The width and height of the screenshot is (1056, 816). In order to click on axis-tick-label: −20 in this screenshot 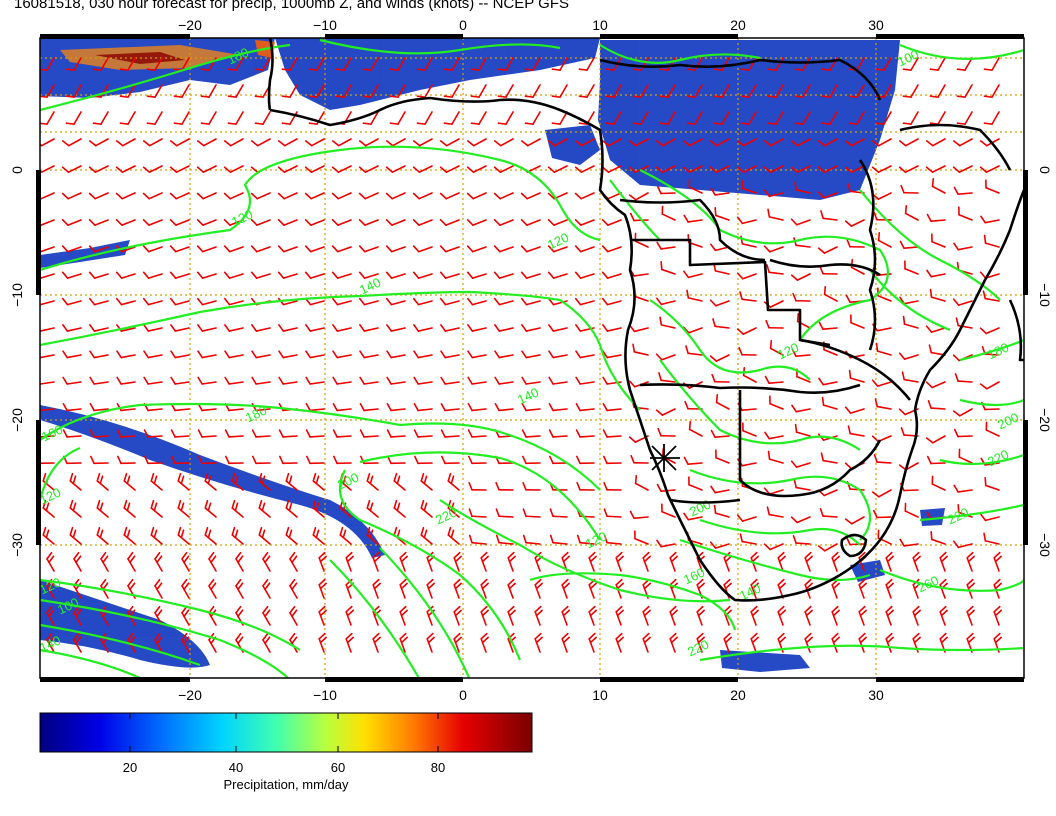, I will do `click(1045, 420)`.